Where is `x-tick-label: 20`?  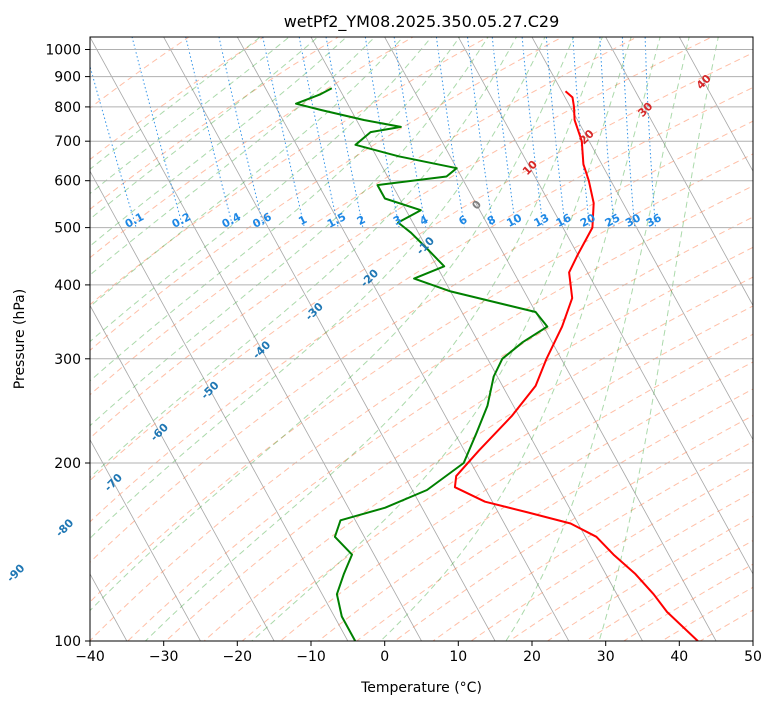 x-tick-label: 20 is located at coordinates (532, 657).